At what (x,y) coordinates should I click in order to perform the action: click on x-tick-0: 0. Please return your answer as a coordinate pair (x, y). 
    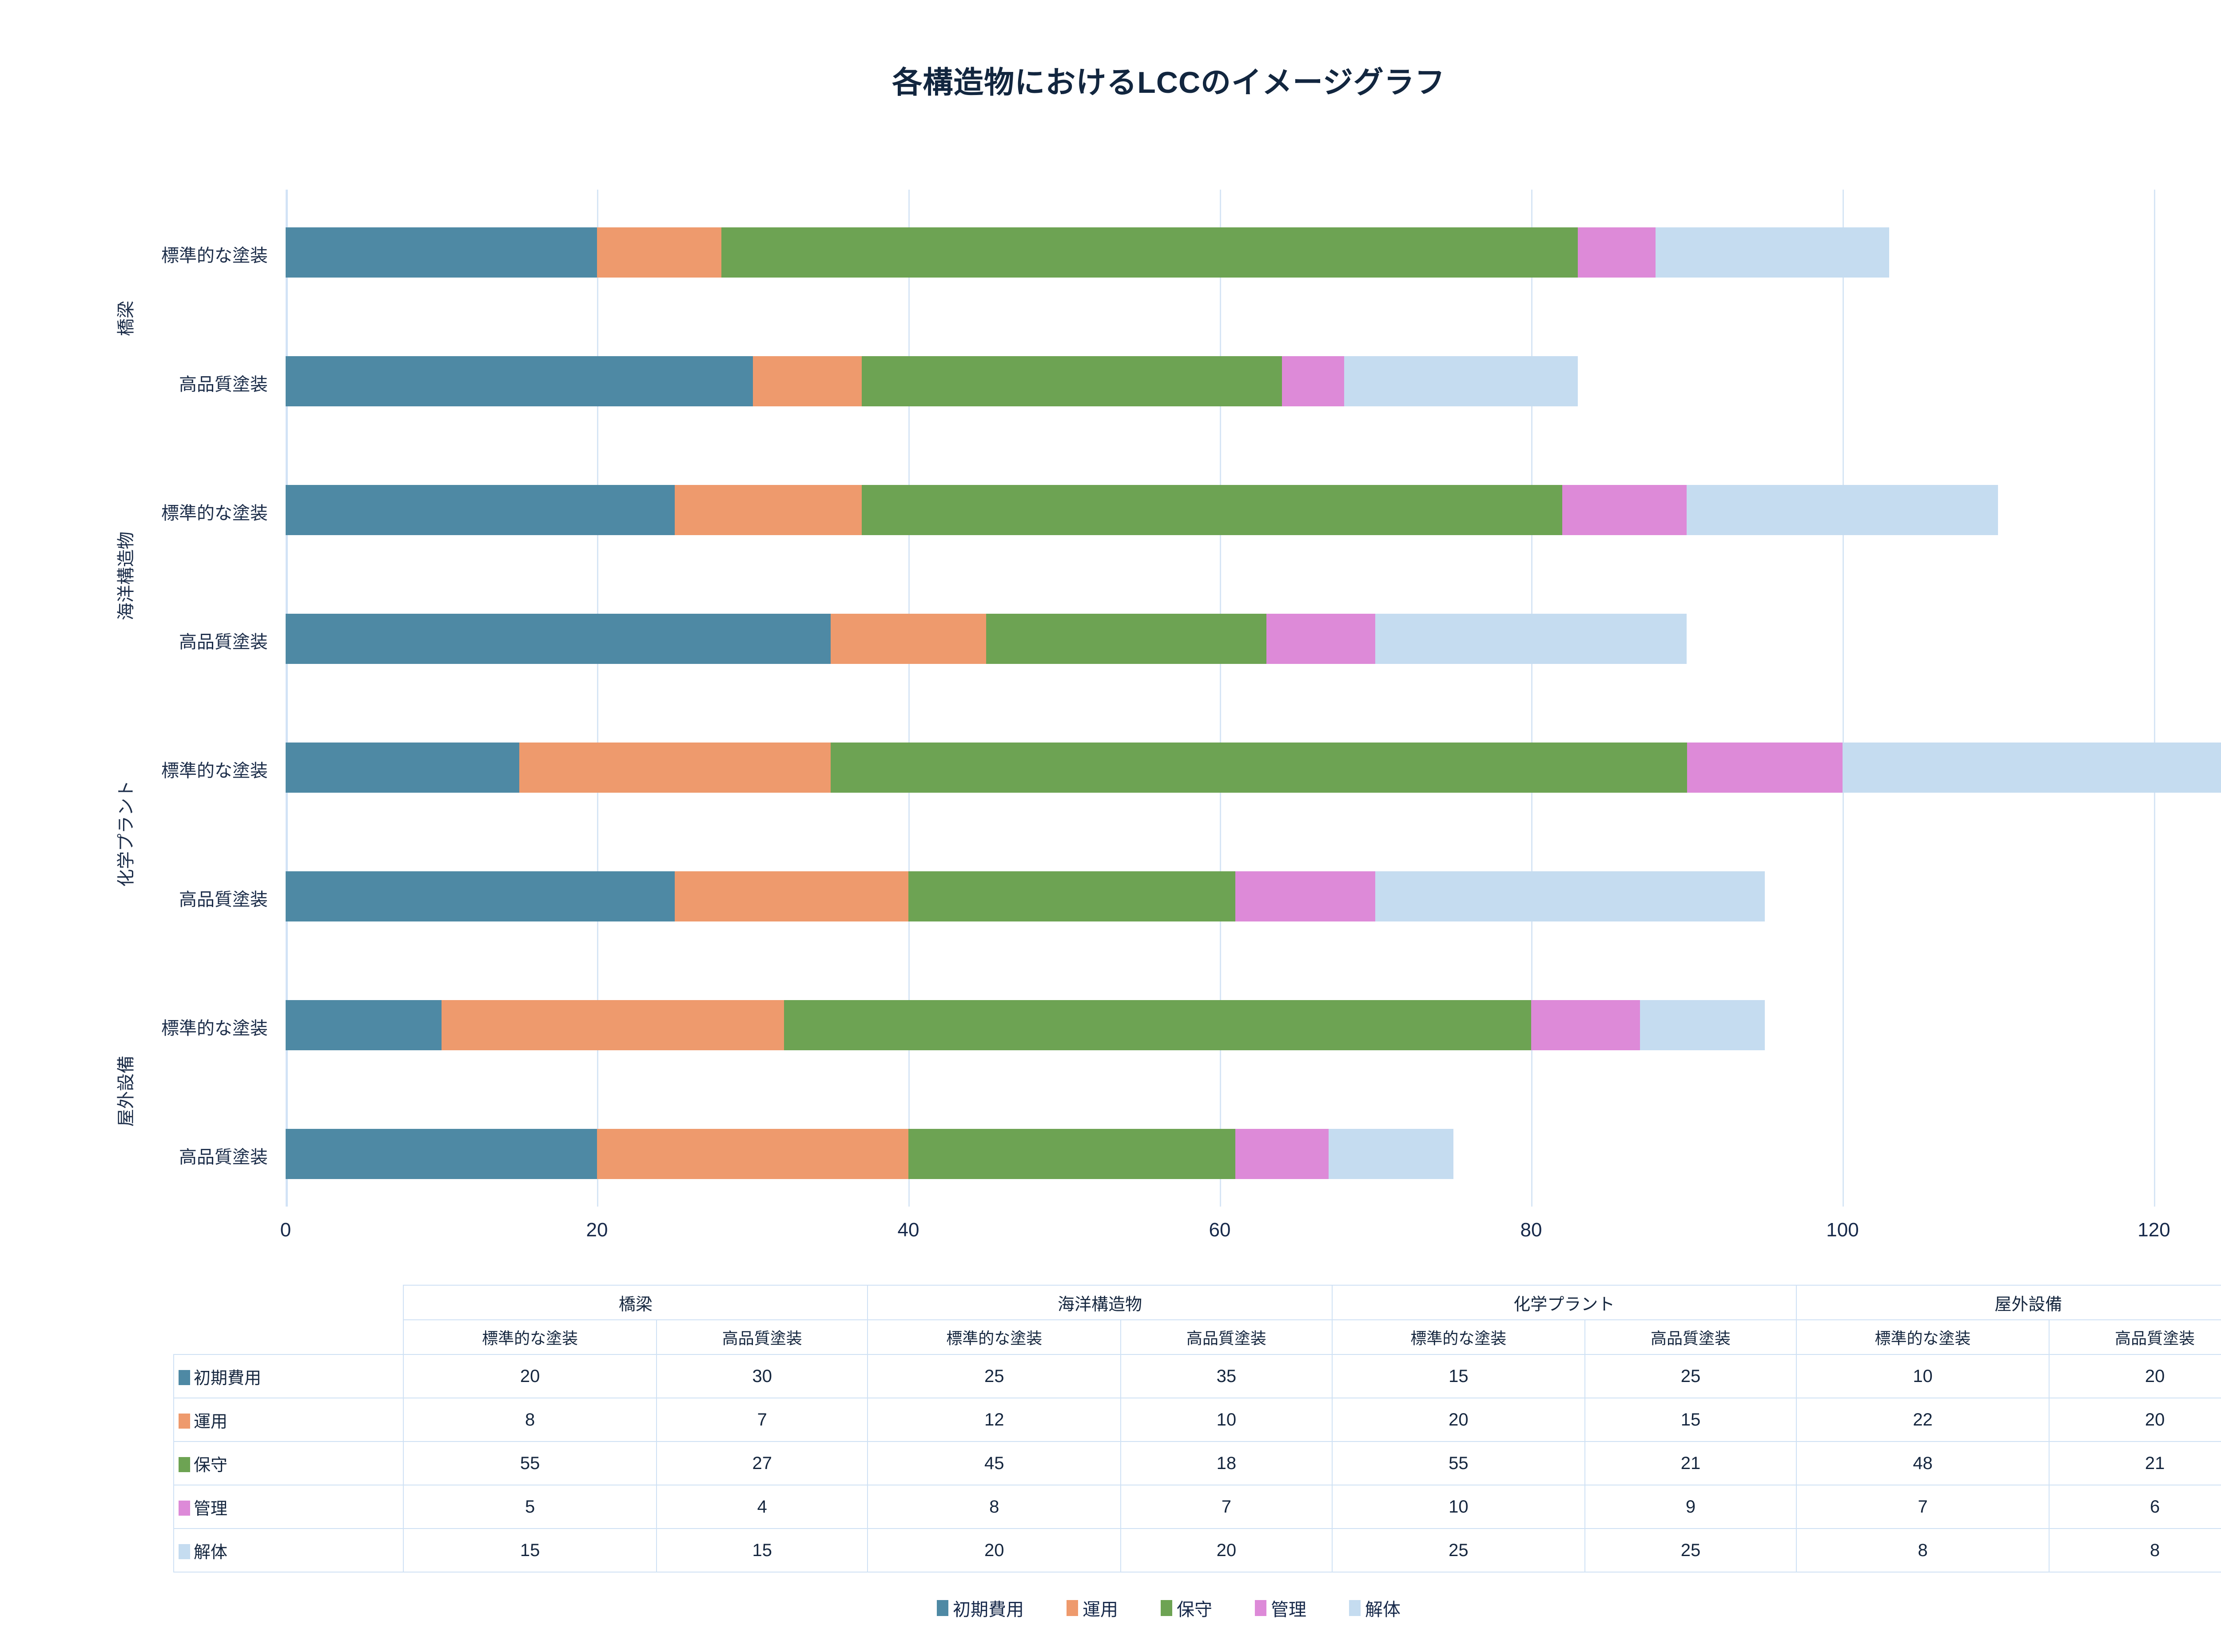
    Looking at the image, I should click on (285, 1230).